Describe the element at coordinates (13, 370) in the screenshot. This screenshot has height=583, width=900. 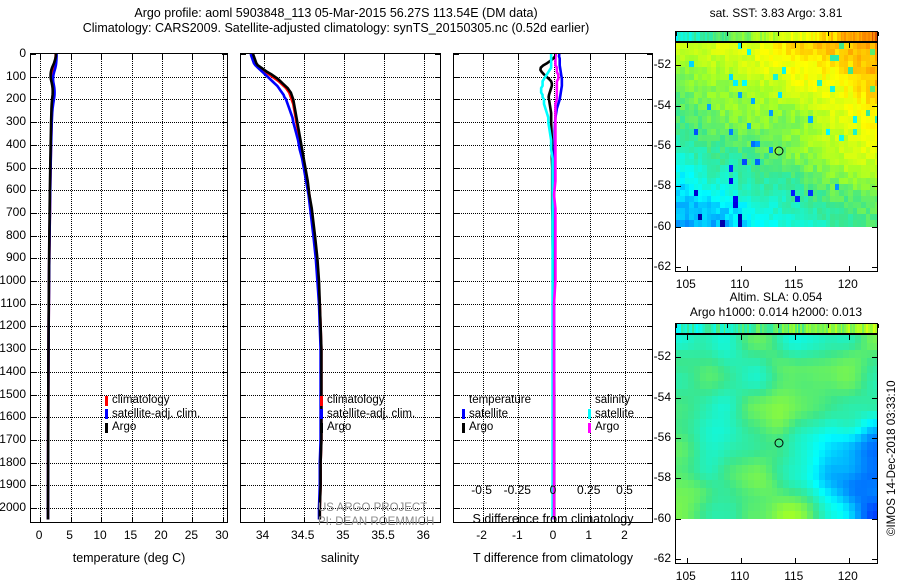
I see `axis-tick-label-y: 1400` at that location.